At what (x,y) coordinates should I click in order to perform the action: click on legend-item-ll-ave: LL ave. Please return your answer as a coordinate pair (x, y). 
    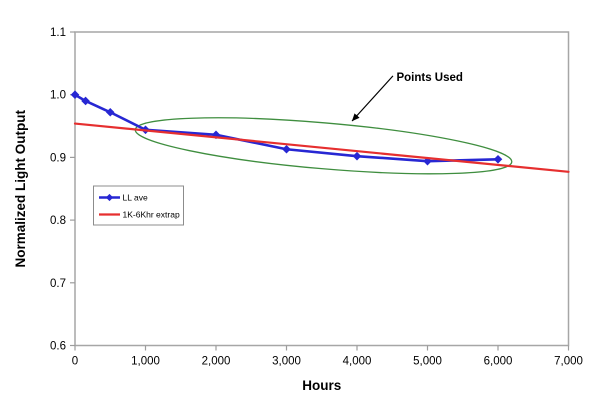
    Looking at the image, I should click on (123, 198).